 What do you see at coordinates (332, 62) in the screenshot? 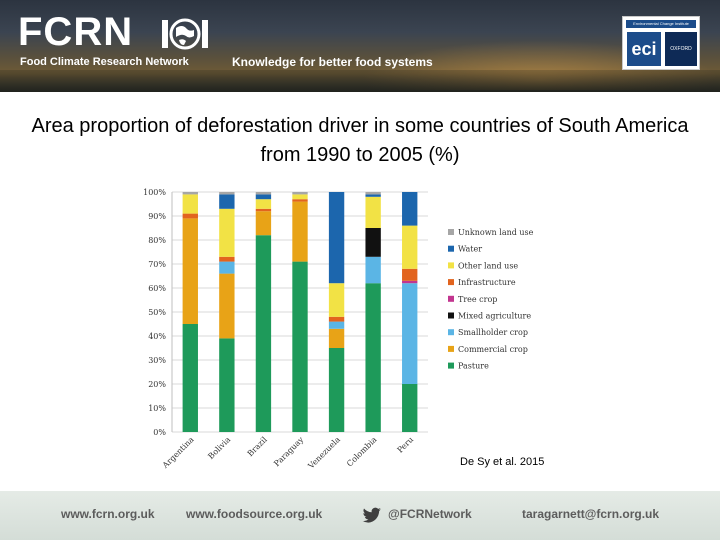
I see `tagline: Knowledge for better food systems` at bounding box center [332, 62].